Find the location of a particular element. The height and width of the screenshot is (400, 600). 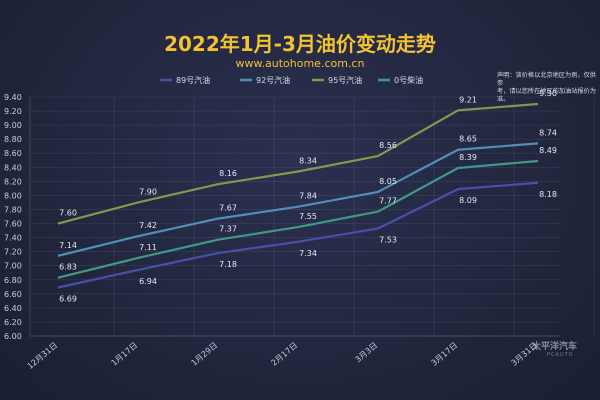

y-tick-label: 8.80 is located at coordinates (13, 139).